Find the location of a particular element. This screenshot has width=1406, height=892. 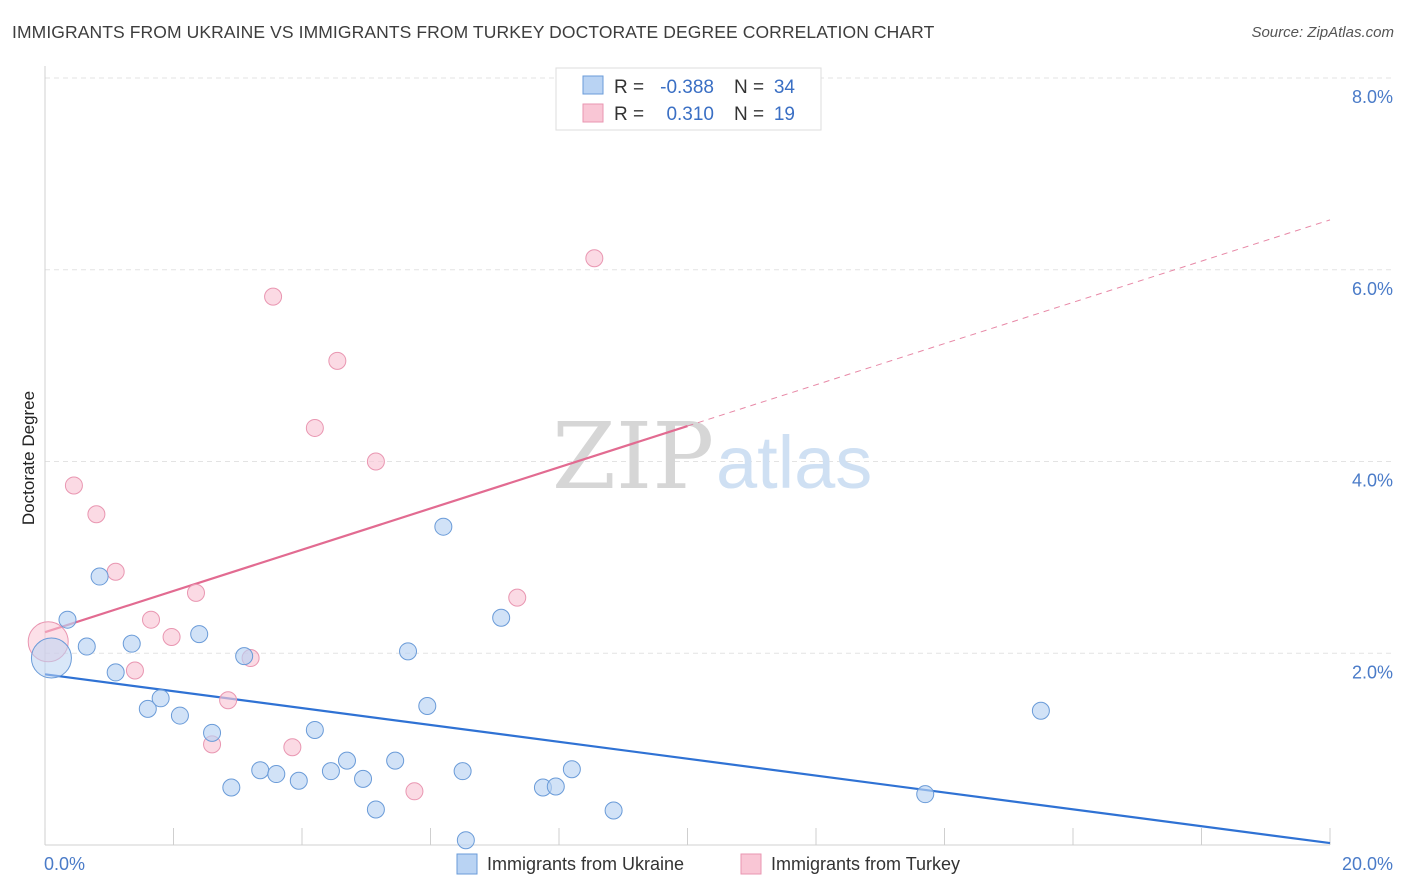

turkey-n-label: N = is located at coordinates (749, 114).